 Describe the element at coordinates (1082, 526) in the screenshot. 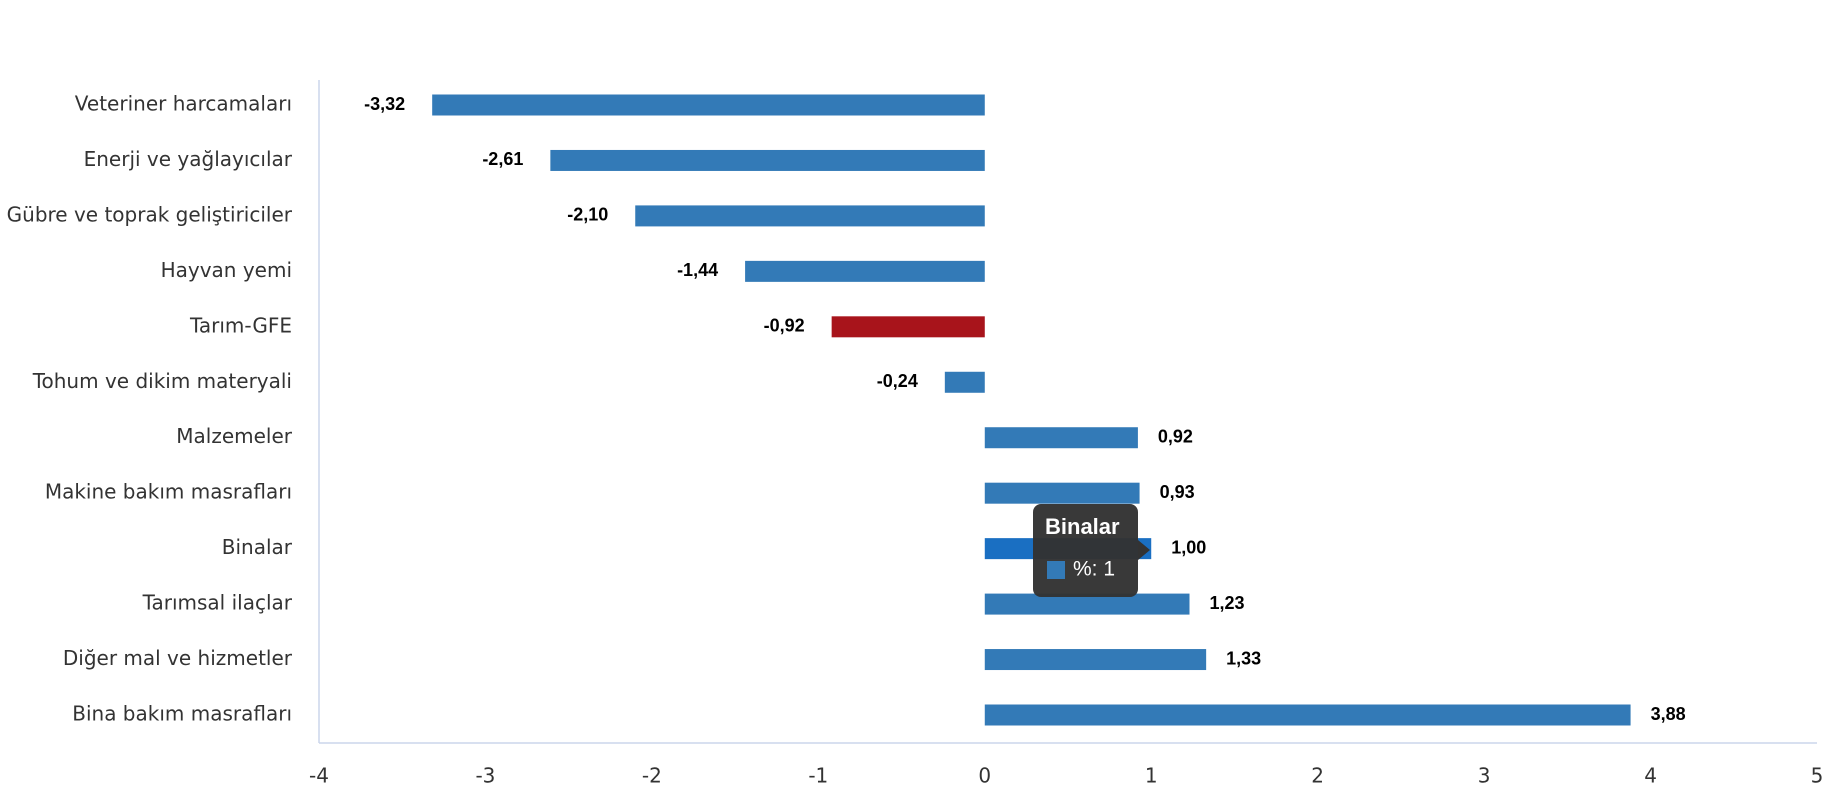

I see `tooltip-title: Binalar` at that location.